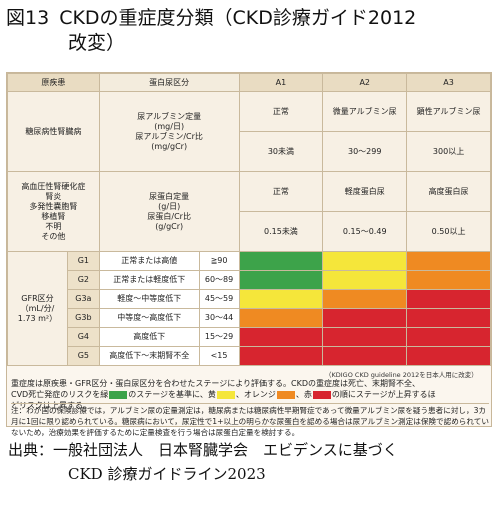 This screenshot has width=500, height=513. I want to click on measure-protein: 尿蛋白定量 (g/日) 尿蛋白/Cr比 (g/gCr), so click(169, 211).